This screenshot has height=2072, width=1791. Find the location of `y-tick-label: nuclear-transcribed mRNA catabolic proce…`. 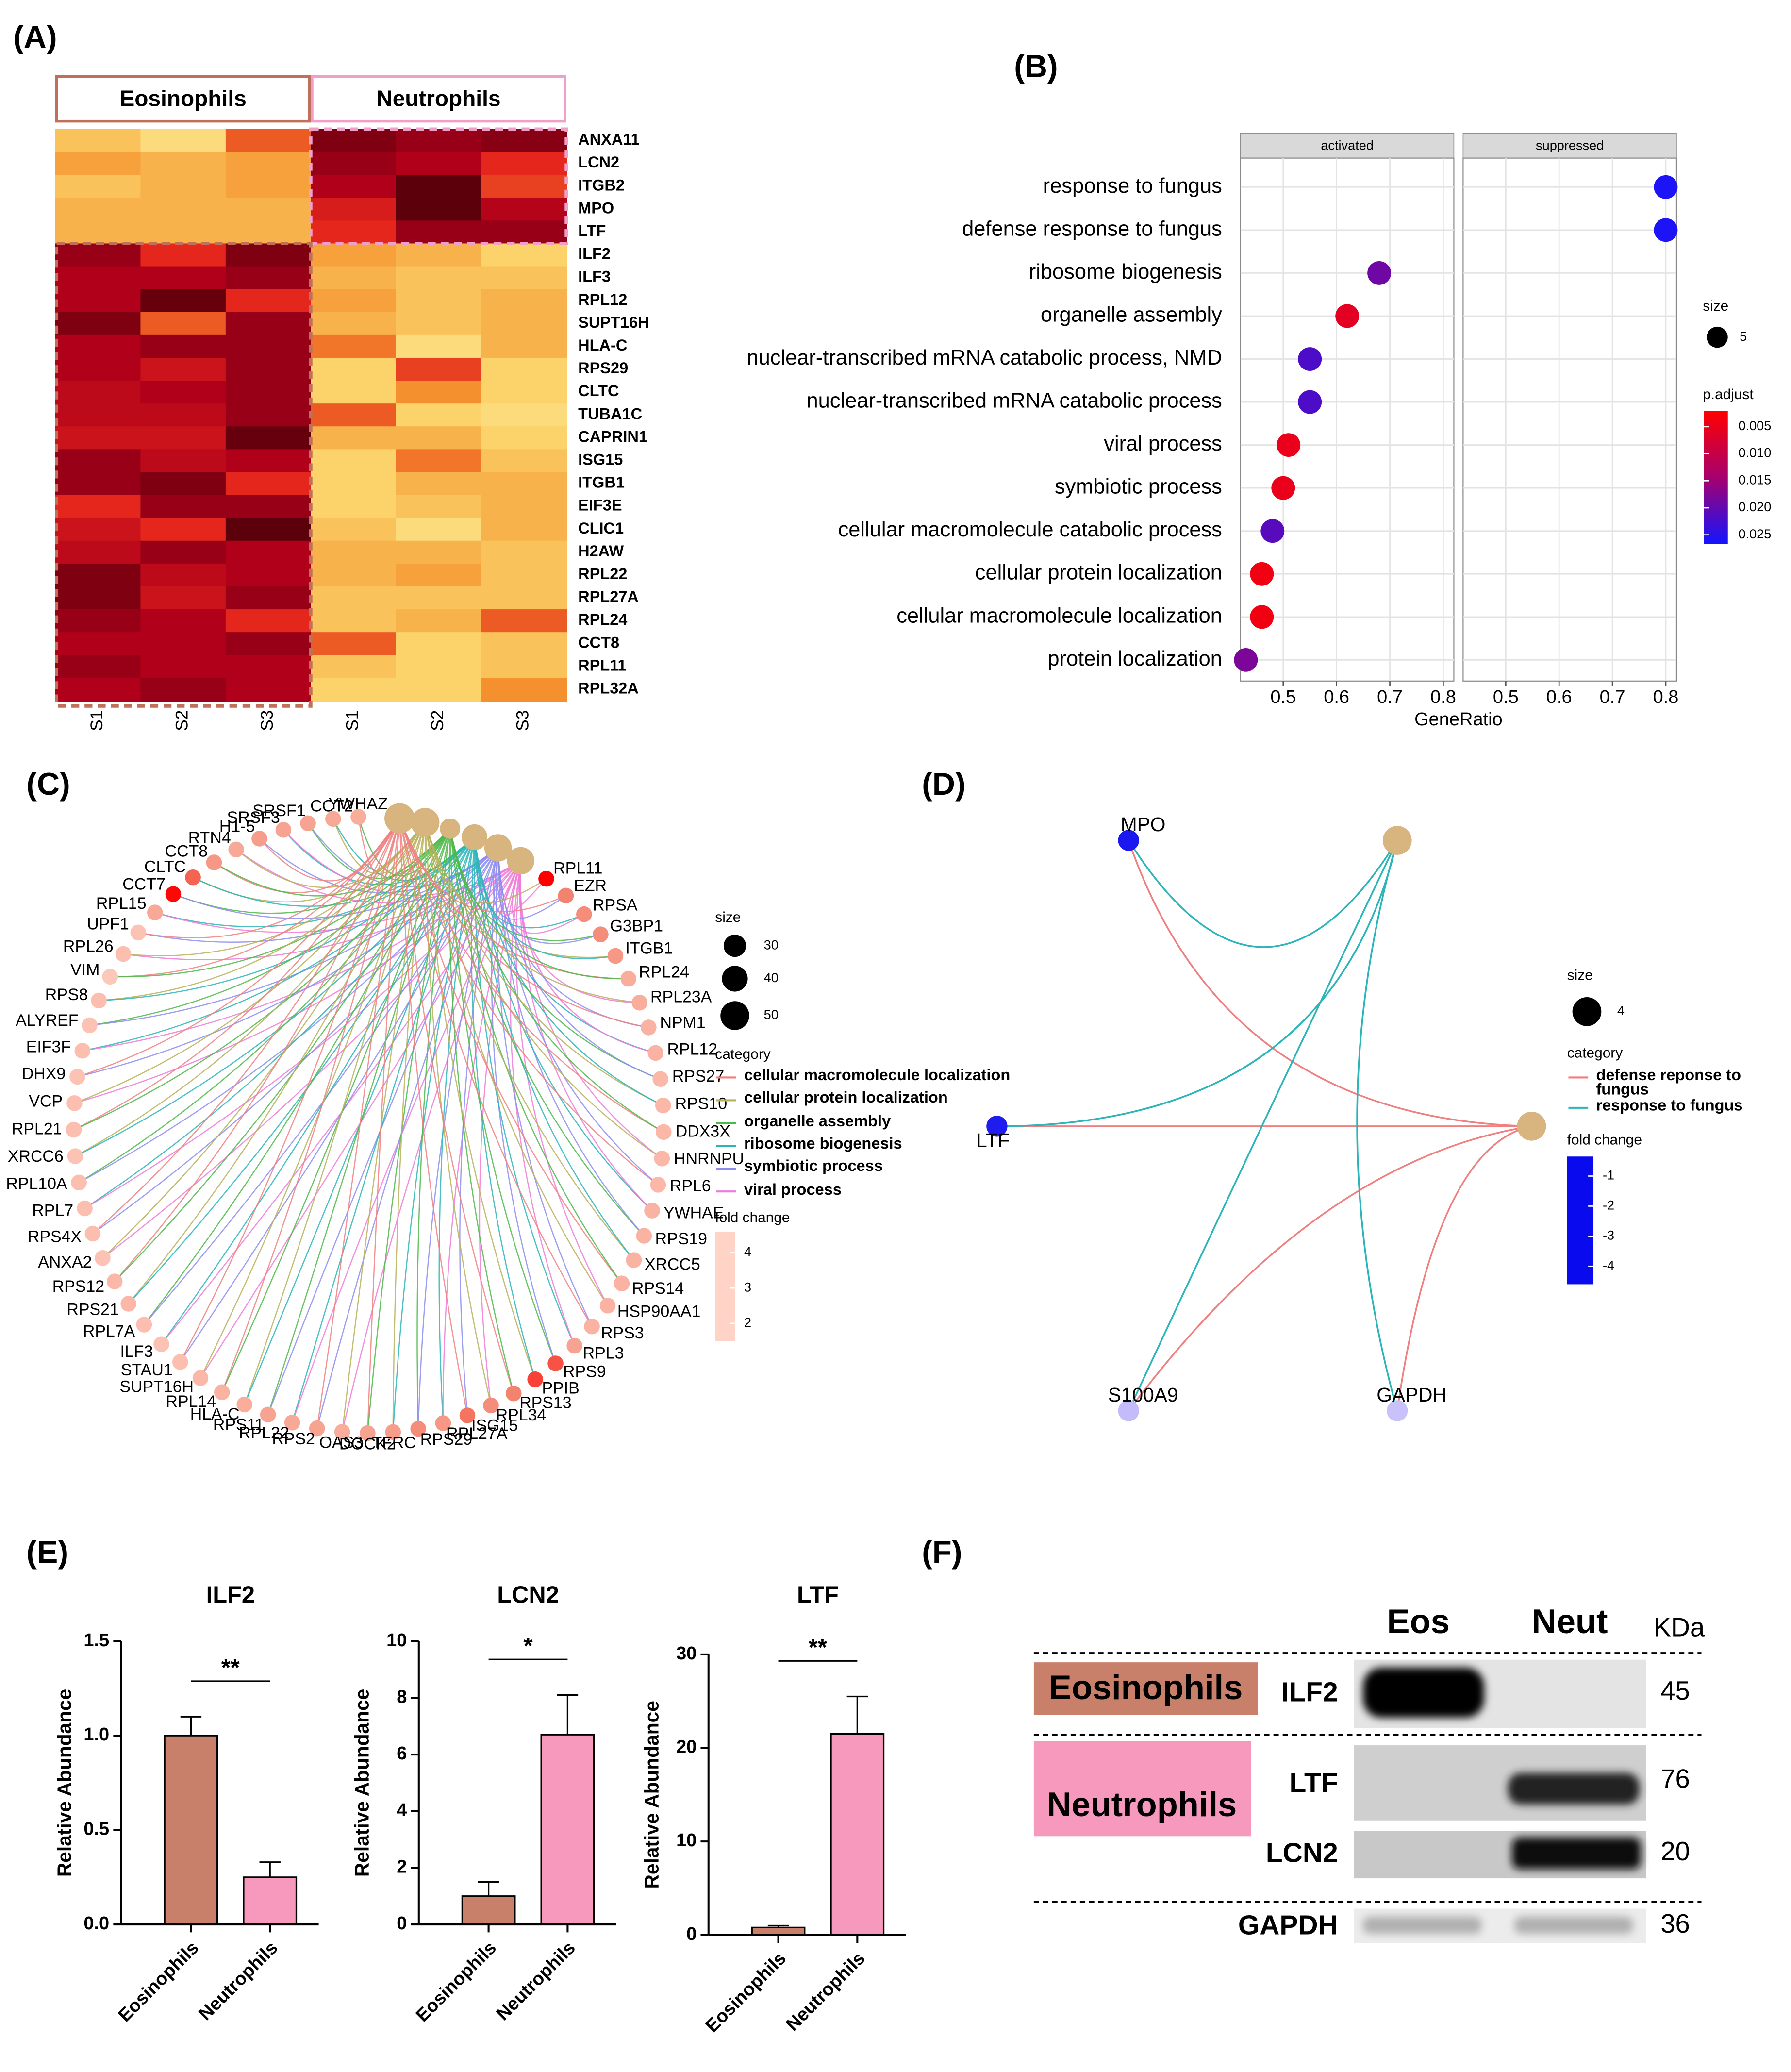

y-tick-label: nuclear-transcribed mRNA catabolic proce… is located at coordinates (984, 357).